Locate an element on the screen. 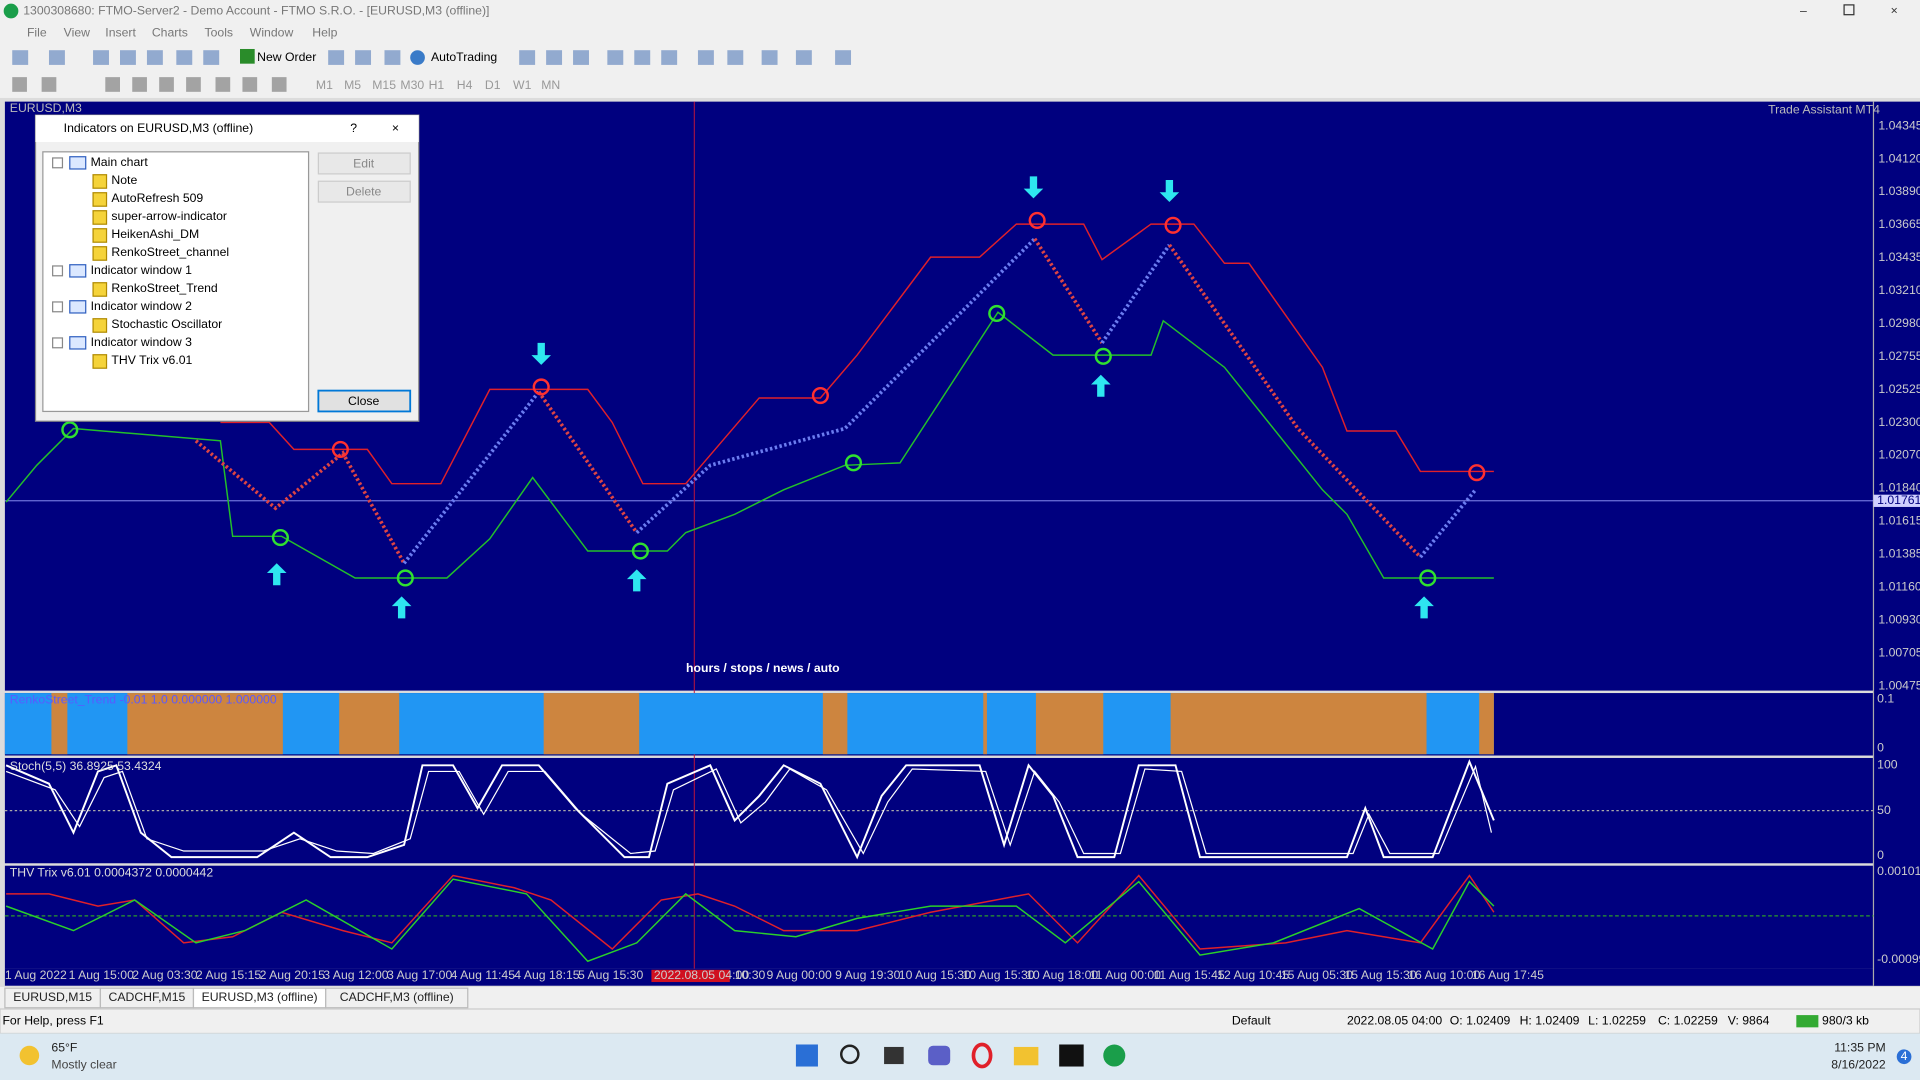 The width and height of the screenshot is (1920, 1080). timeframe: MN is located at coordinates (550, 85).